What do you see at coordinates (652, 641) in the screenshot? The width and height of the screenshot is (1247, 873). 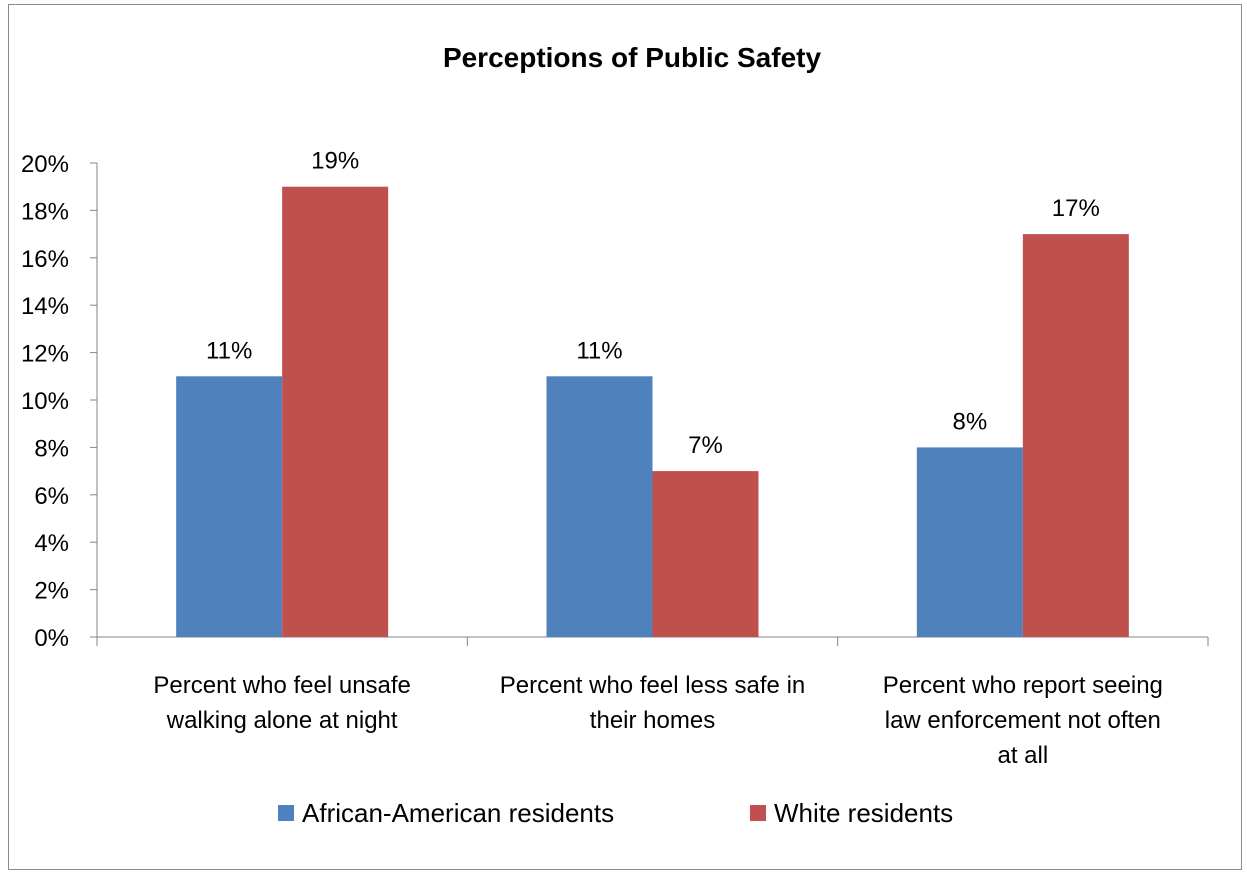 I see `x-axis` at bounding box center [652, 641].